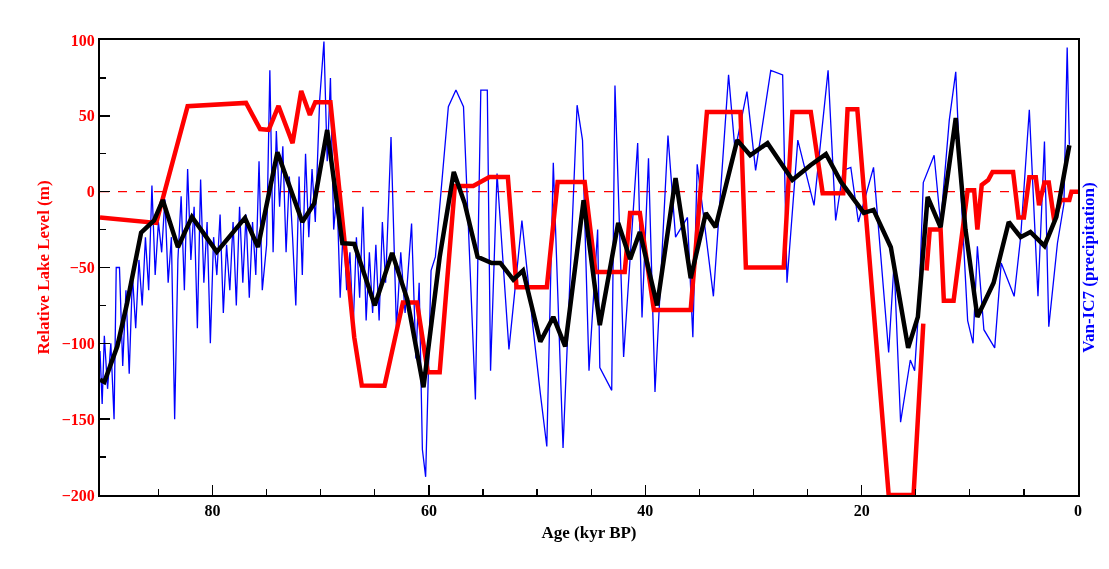  I want to click on y2-axis-title: Van-IC7 (precipitation), so click(1089, 267).